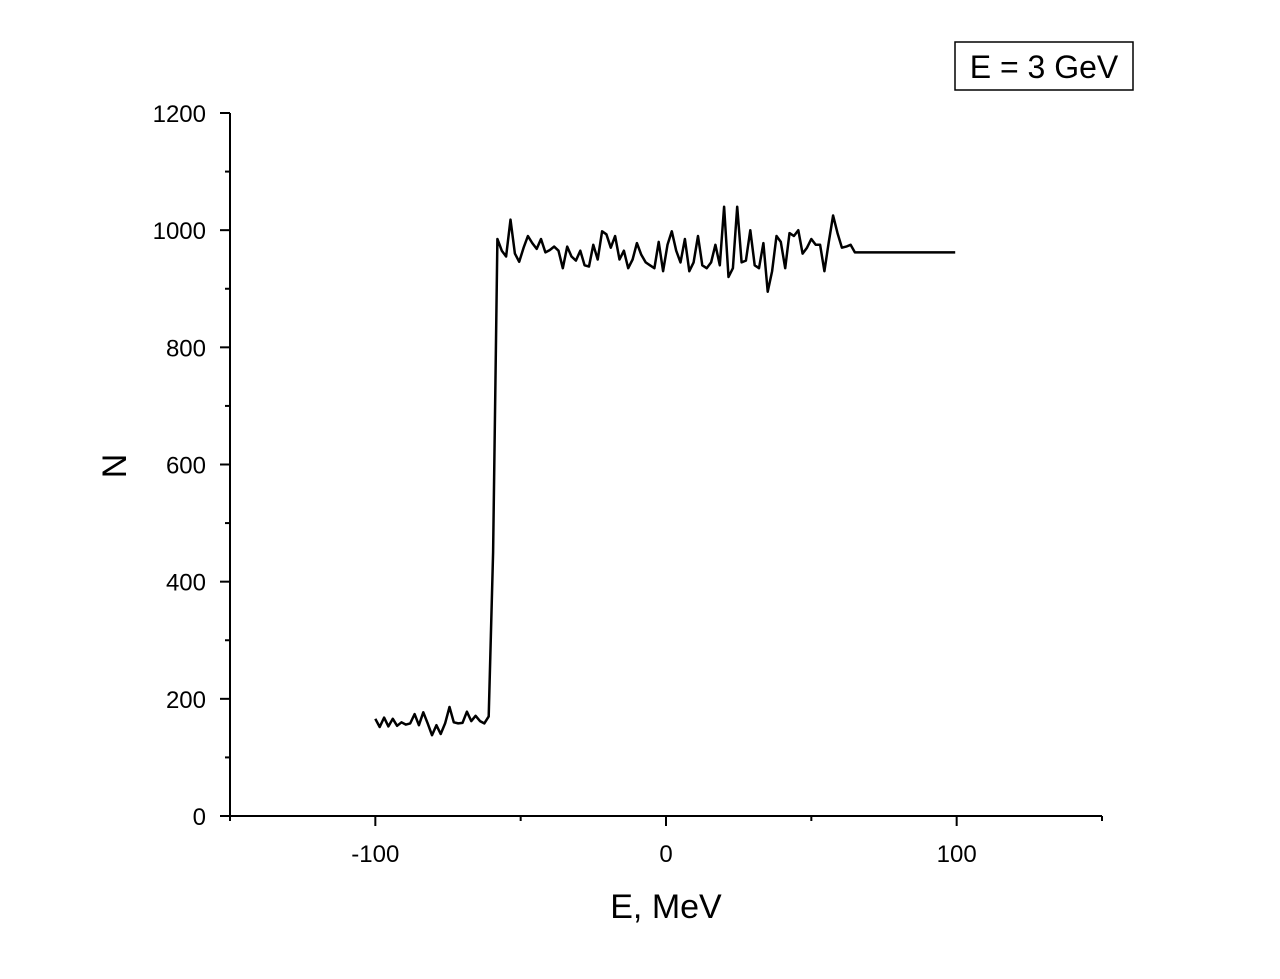  I want to click on y-tick-label: 1000, so click(179, 231).